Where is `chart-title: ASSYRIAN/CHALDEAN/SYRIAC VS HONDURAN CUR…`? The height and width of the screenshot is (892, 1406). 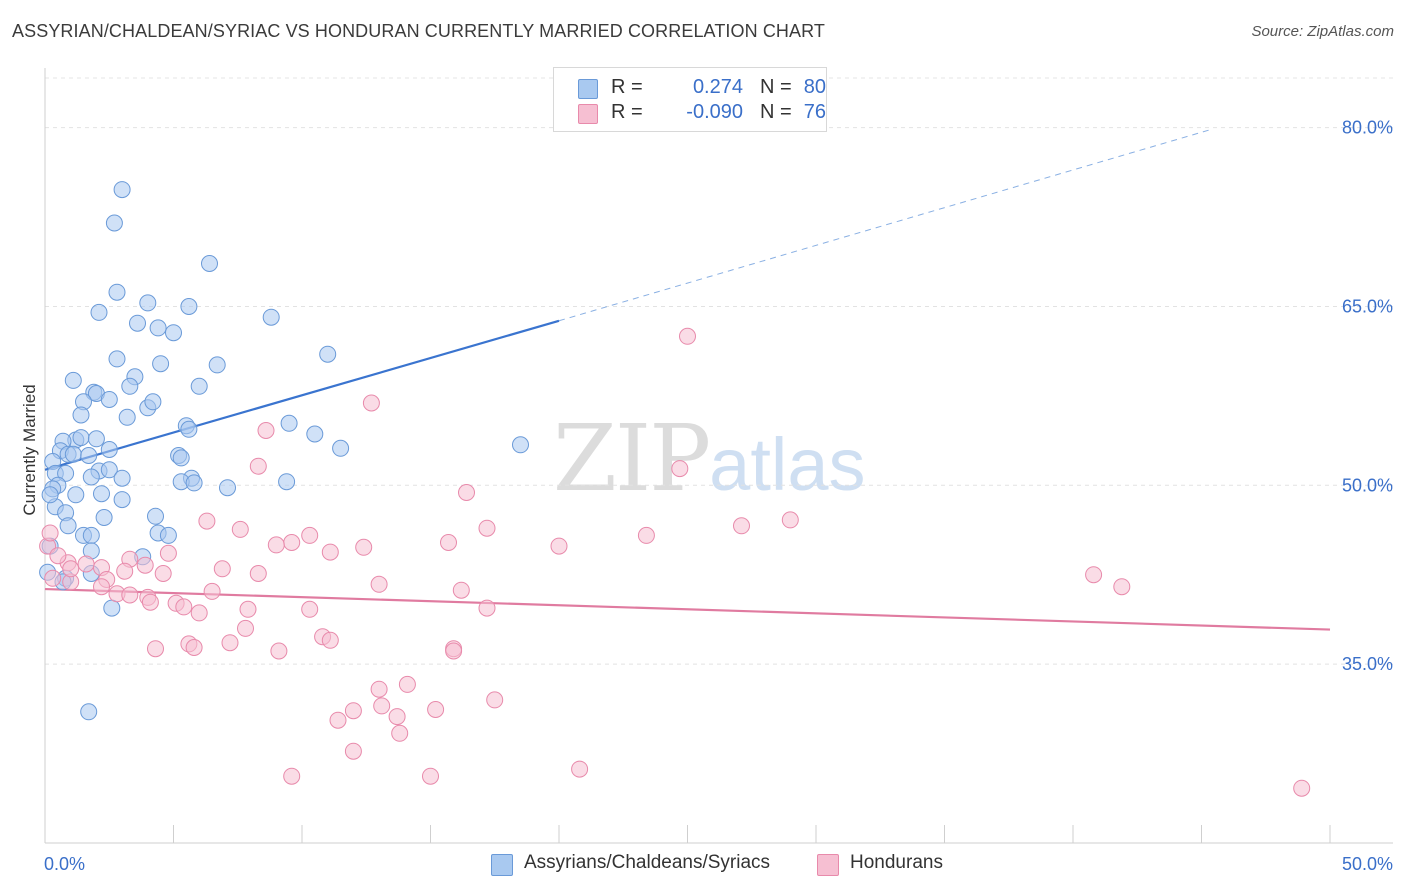
chart-title: ASSYRIAN/CHALDEAN/SYRIAC VS HONDURAN CUR… is located at coordinates (418, 31).